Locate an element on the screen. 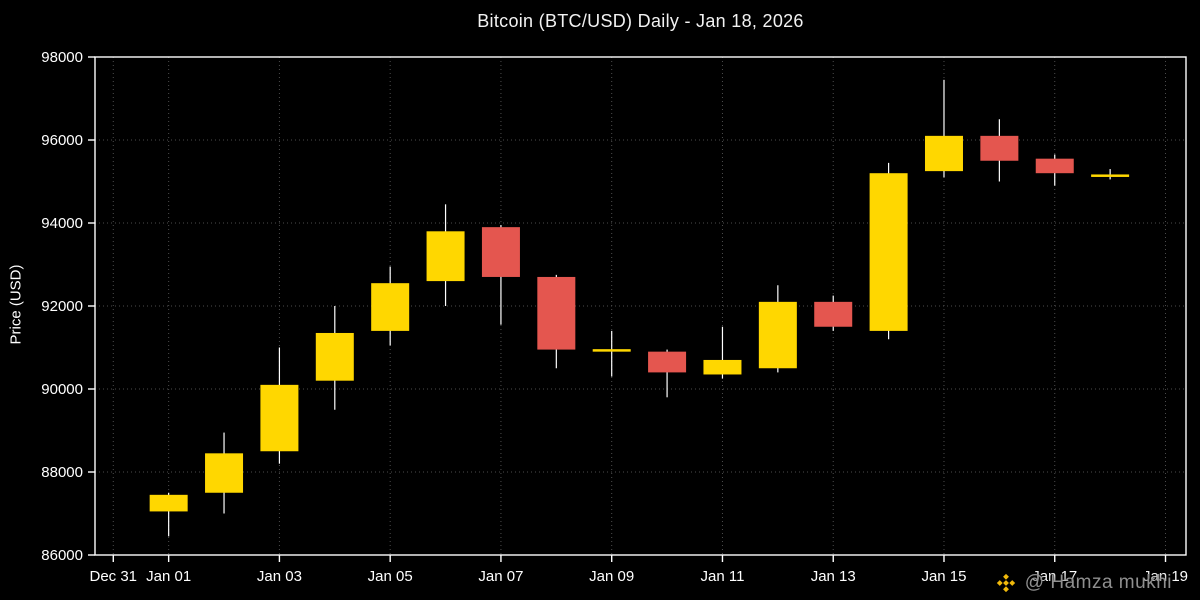 The height and width of the screenshot is (600, 1200). y-tick-label: 92000 is located at coordinates (62, 306).